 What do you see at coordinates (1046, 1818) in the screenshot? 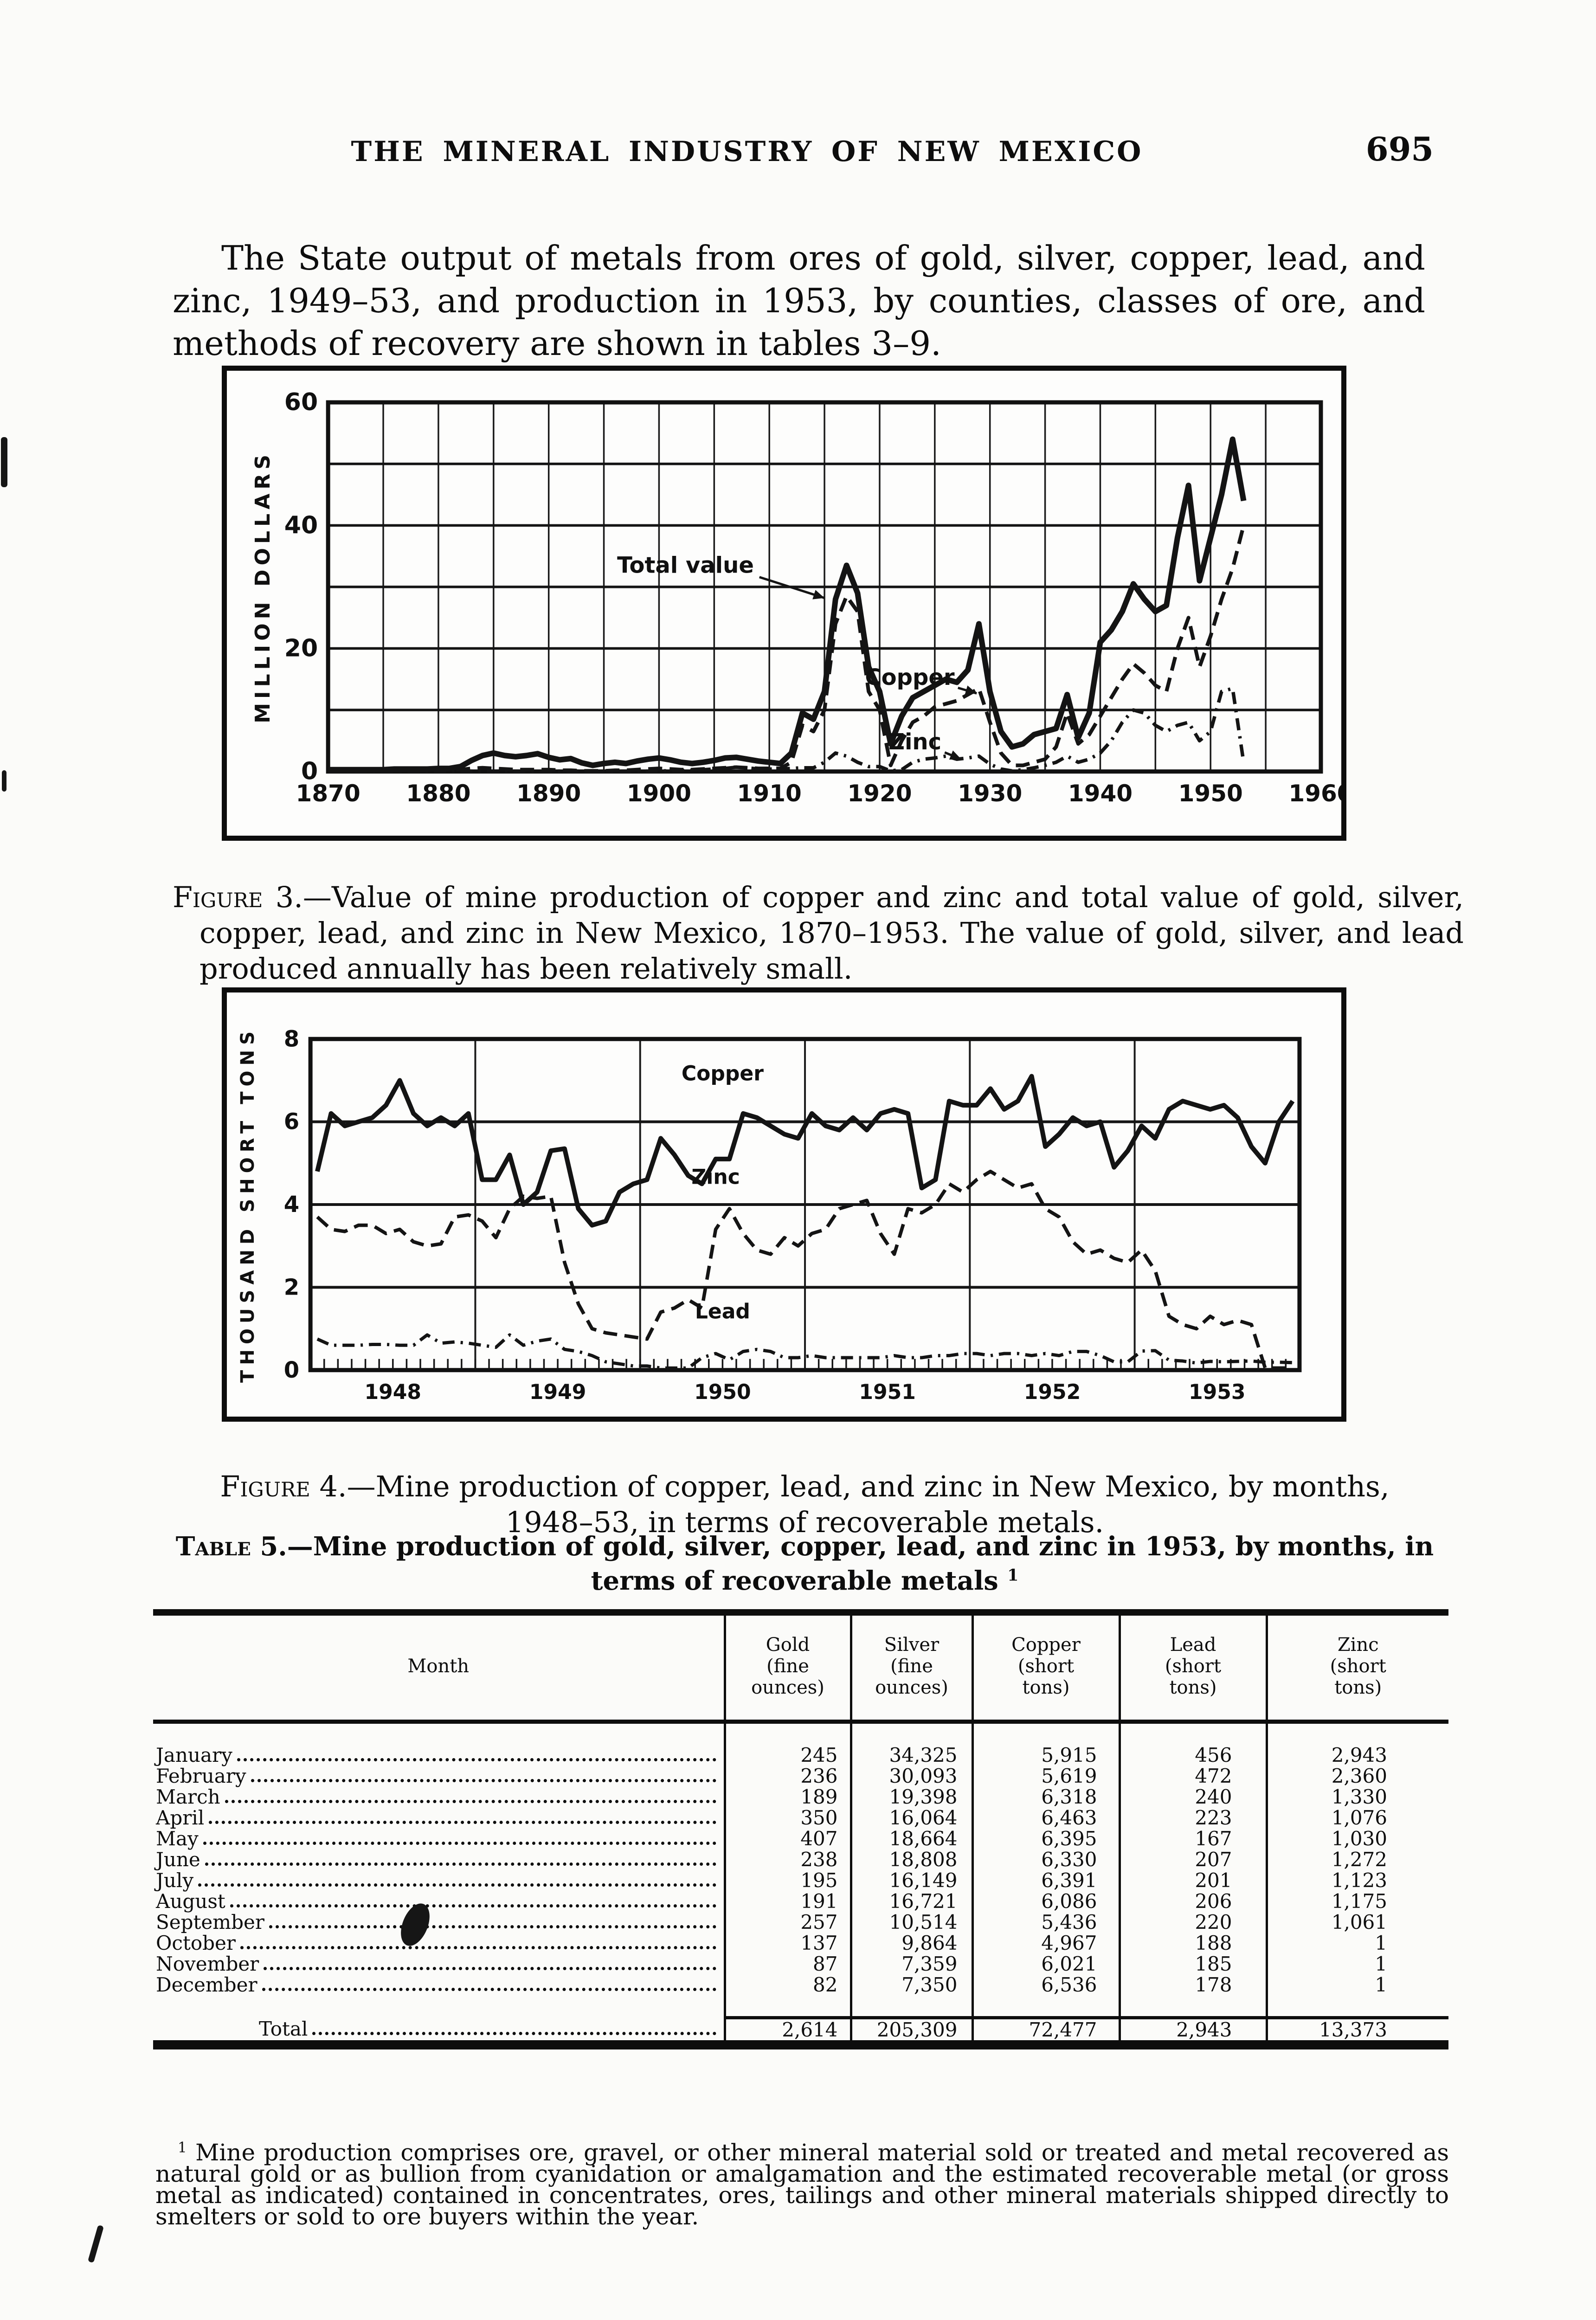
I see `table-cell-value: 6,463` at bounding box center [1046, 1818].